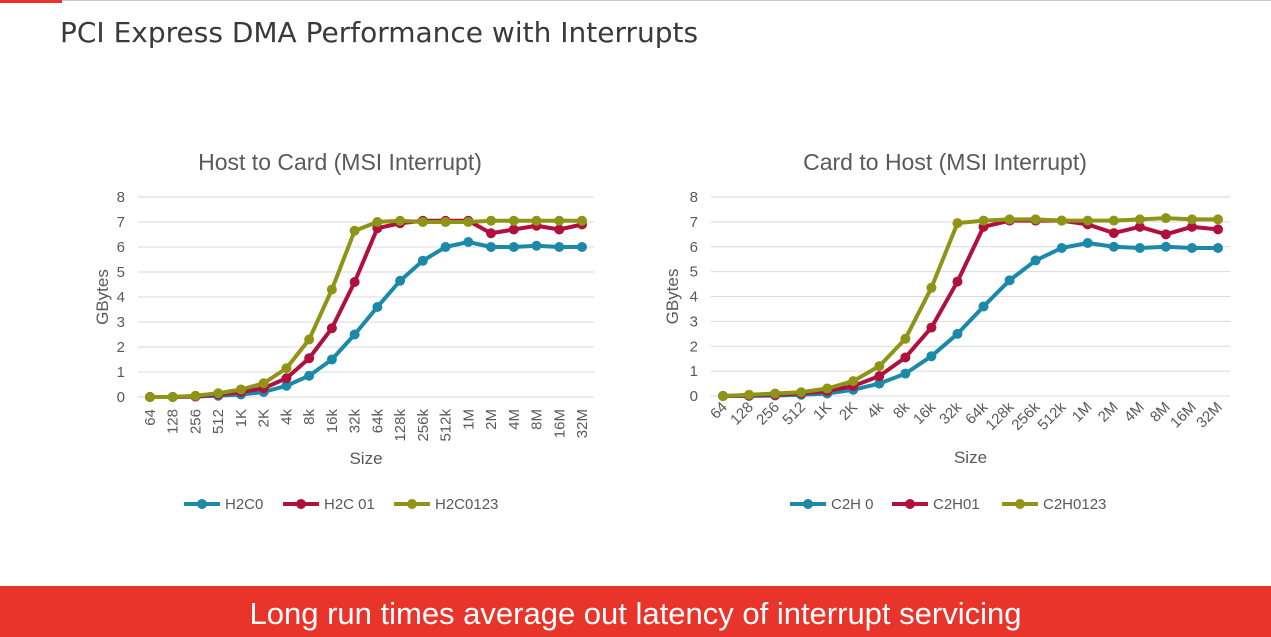 This screenshot has width=1271, height=637. I want to click on x-tick-label: 1K, so click(241, 418).